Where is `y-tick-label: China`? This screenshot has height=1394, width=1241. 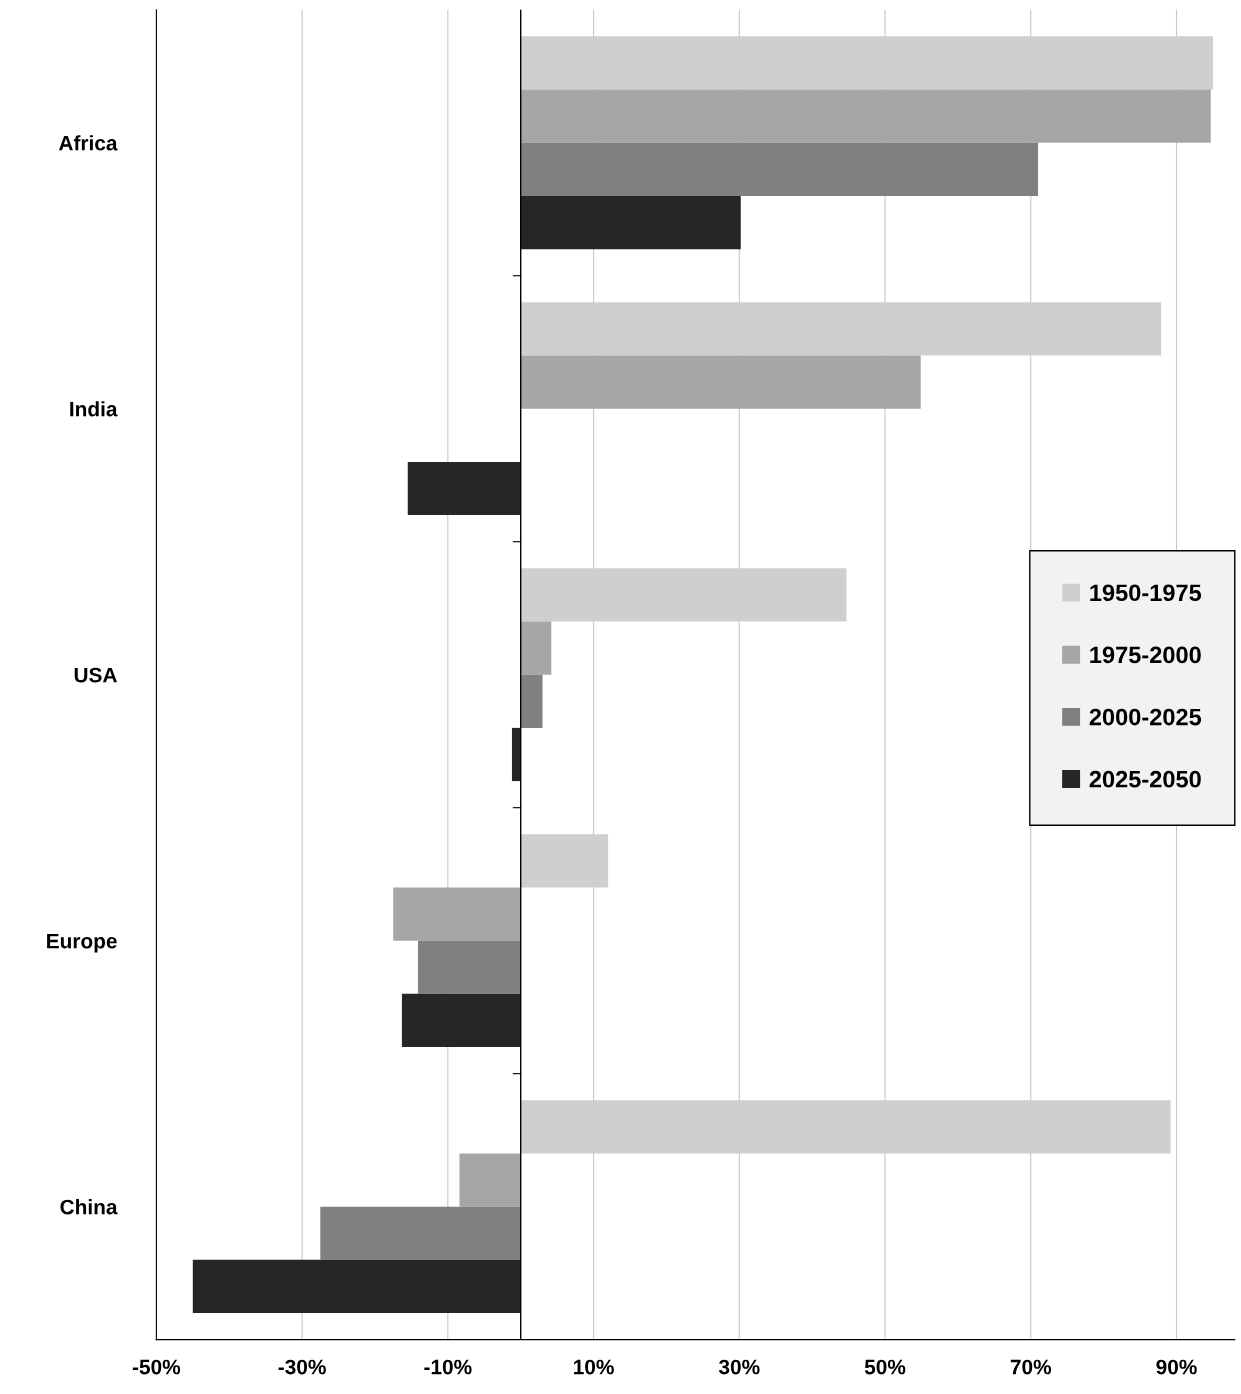 y-tick-label: China is located at coordinates (89, 1207).